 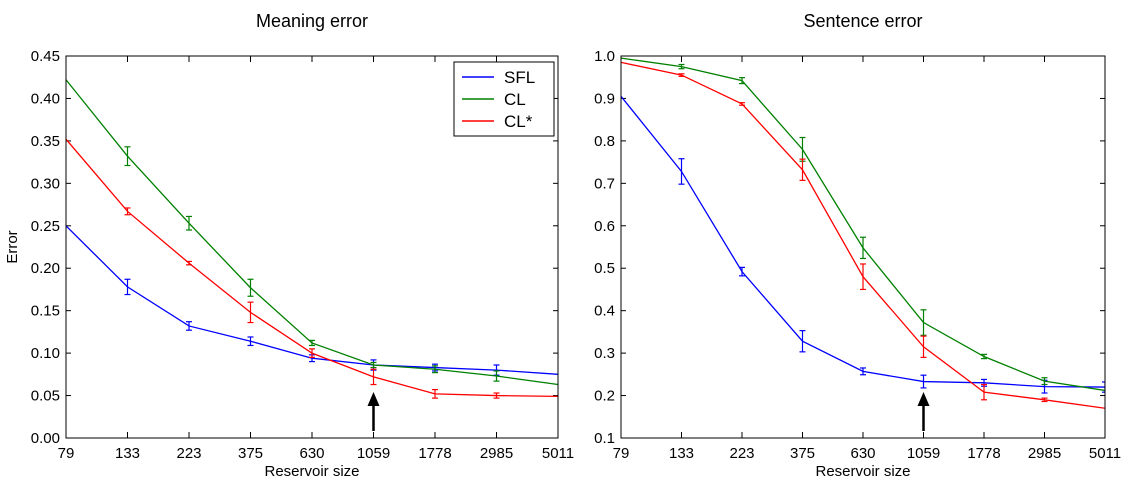 I want to click on y-tick-label: 0.40, so click(x=45, y=98).